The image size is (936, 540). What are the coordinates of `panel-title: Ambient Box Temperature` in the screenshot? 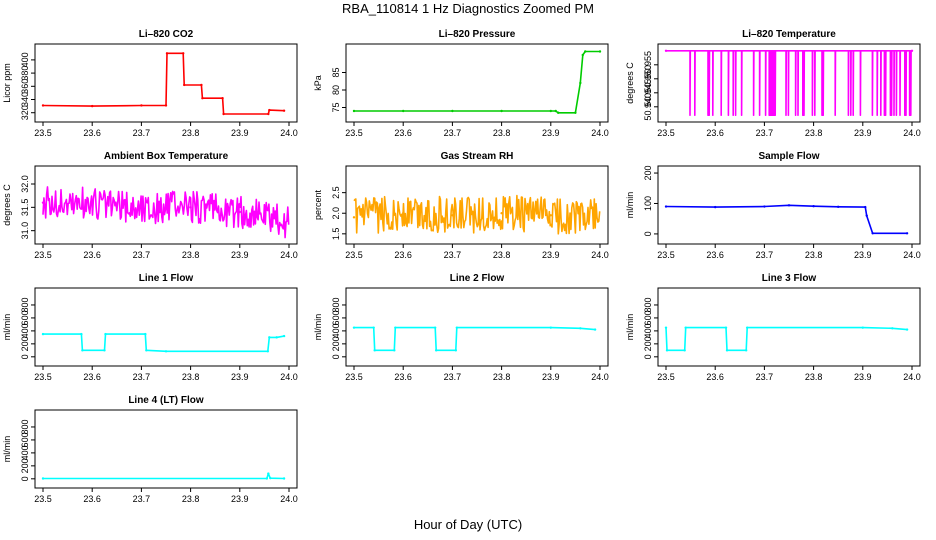 It's located at (166, 156).